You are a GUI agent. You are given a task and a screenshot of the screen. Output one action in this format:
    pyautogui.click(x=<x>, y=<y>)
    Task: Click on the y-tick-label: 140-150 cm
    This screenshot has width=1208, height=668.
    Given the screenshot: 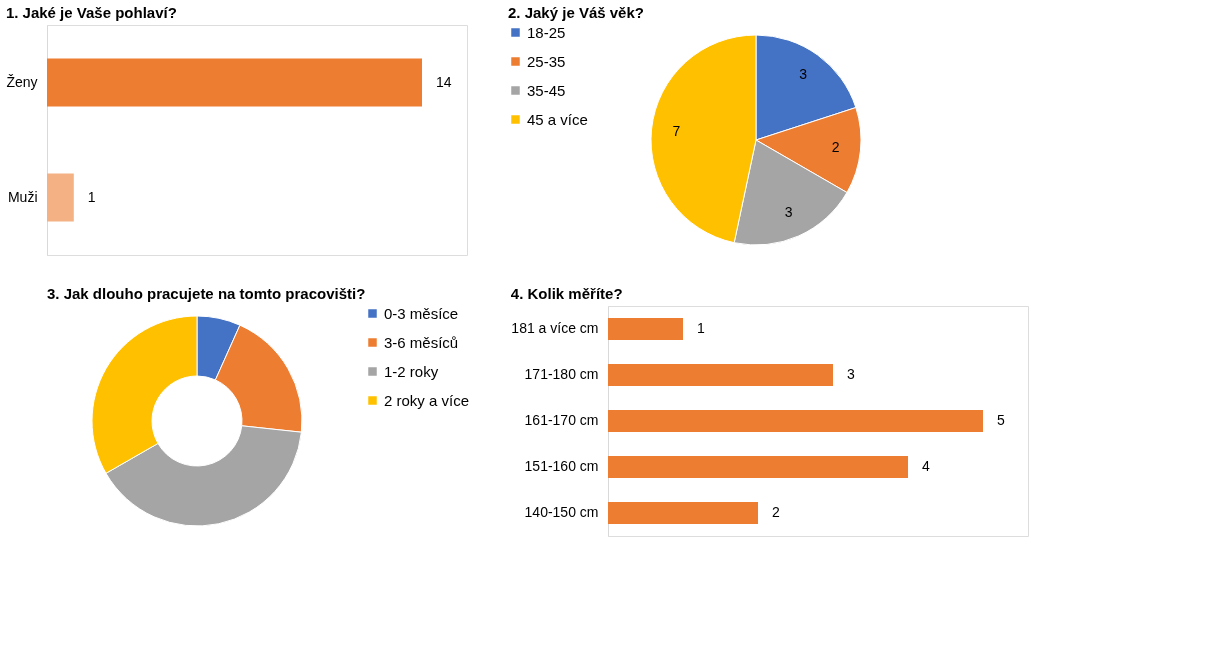 What is the action you would take?
    pyautogui.click(x=561, y=512)
    